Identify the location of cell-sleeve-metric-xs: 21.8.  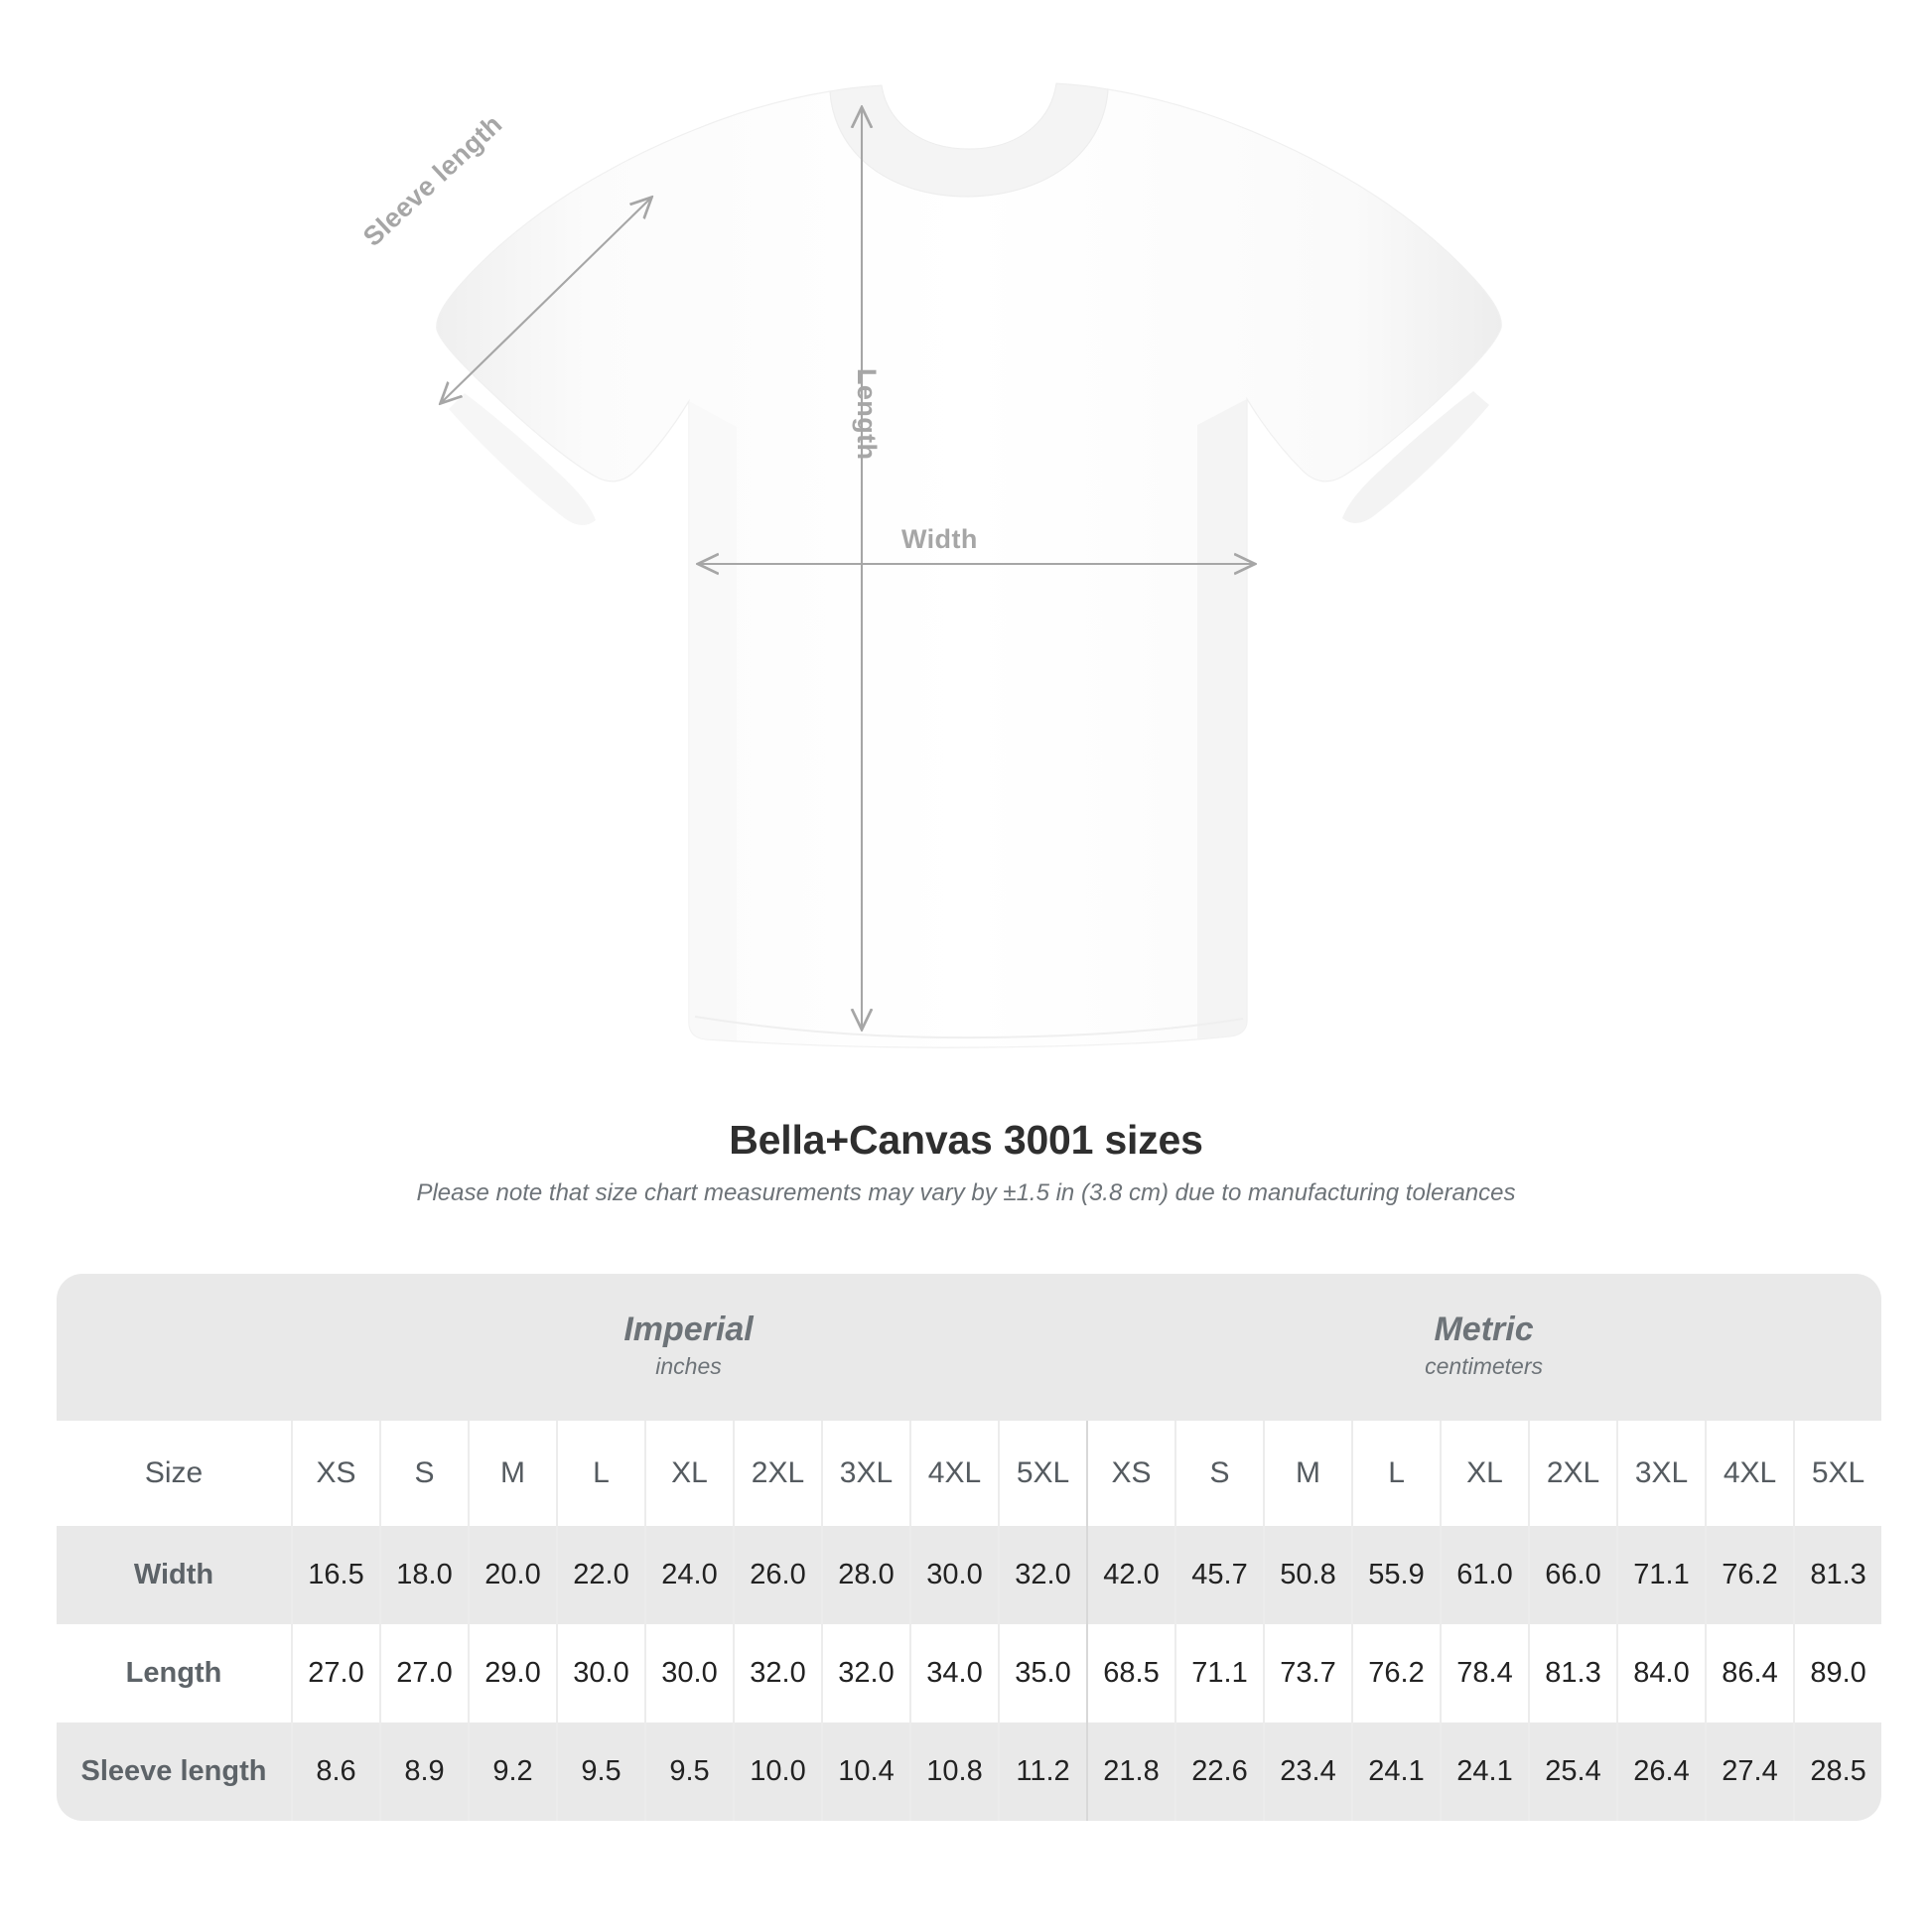
(1130, 1772).